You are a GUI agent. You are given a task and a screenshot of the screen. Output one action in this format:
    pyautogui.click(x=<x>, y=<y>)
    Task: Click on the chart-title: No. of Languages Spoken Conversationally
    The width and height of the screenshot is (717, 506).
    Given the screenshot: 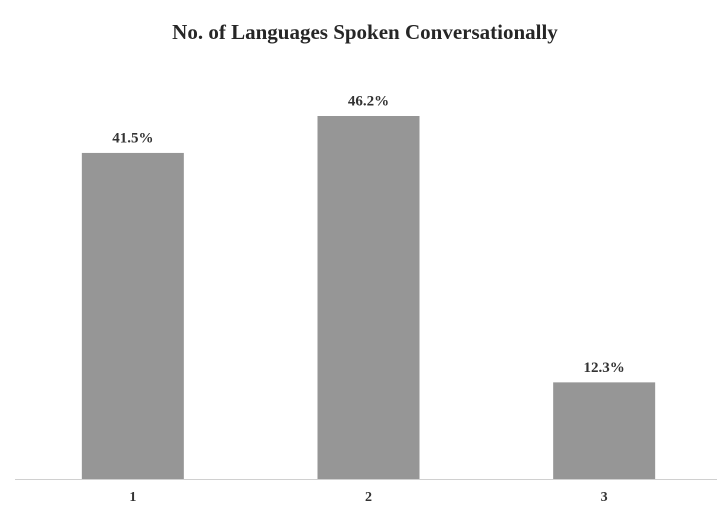 What is the action you would take?
    pyautogui.click(x=365, y=32)
    